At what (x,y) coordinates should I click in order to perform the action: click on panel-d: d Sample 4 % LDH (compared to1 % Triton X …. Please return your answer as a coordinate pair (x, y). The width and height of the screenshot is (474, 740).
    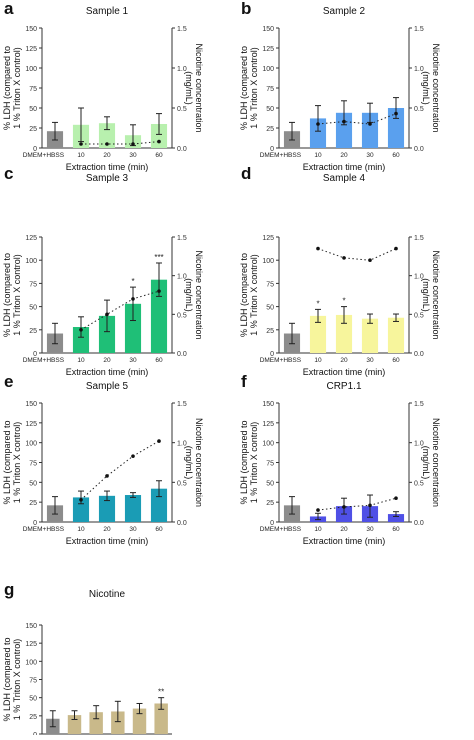
    Looking at the image, I should click on (340, 270).